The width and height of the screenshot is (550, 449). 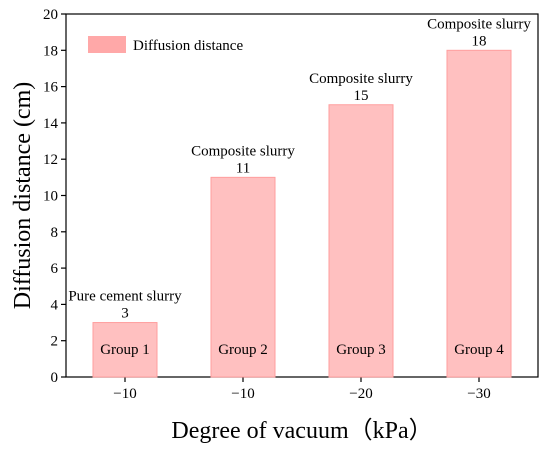 I want to click on legend-swatch, so click(x=107, y=44).